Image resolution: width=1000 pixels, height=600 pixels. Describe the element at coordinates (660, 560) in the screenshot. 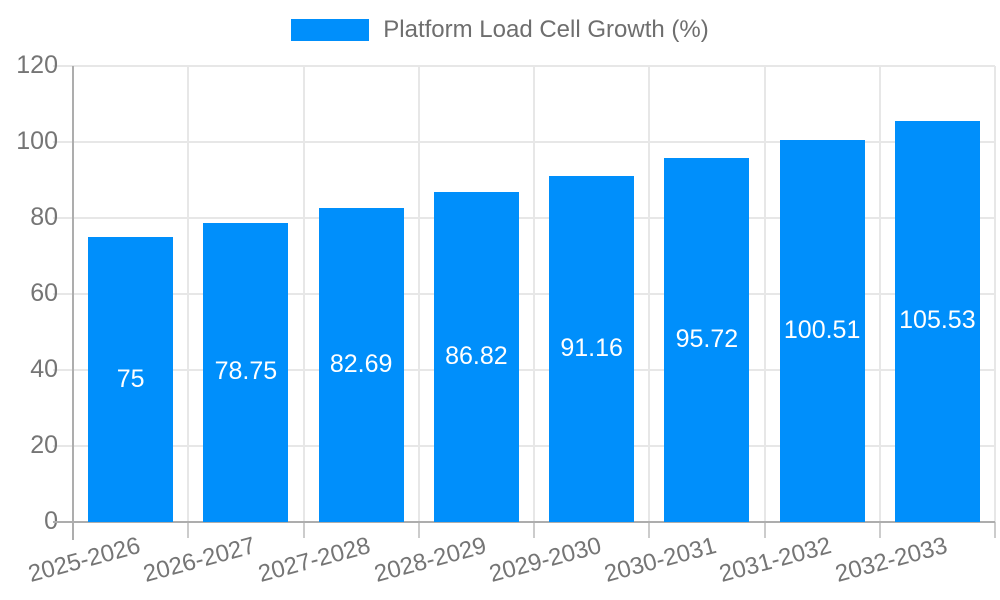

I see `x-axis-category-label-text: 2030-2031` at that location.